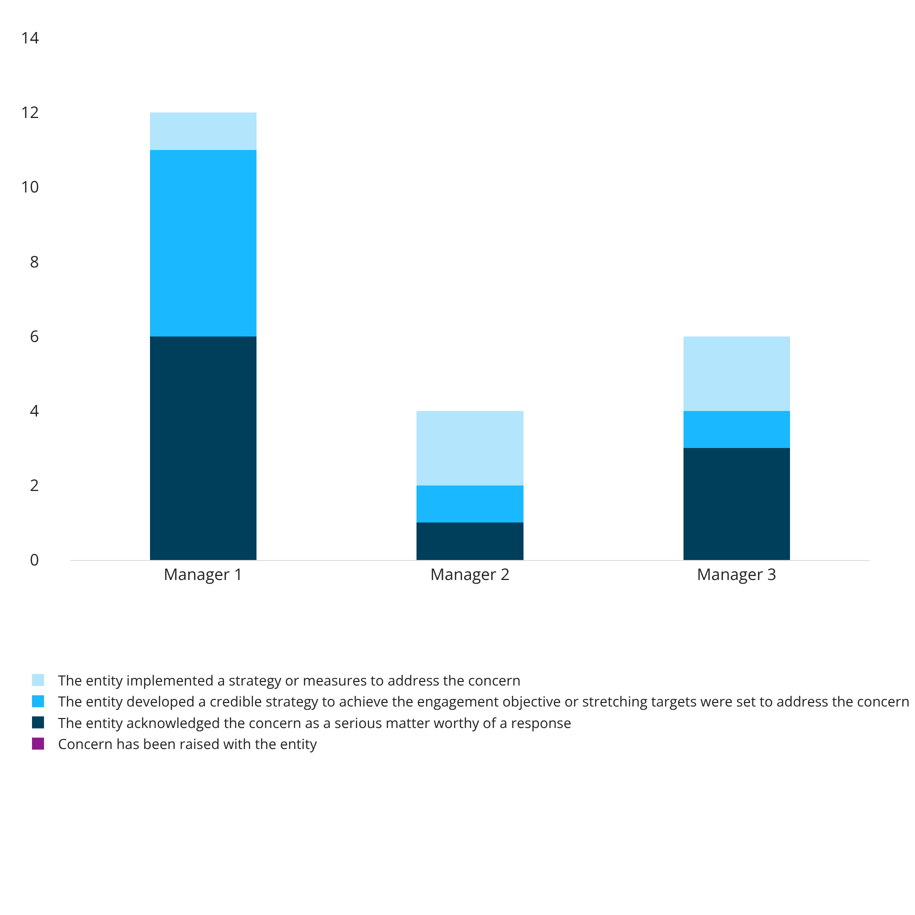 The image size is (915, 915). I want to click on legend-label: The entity acknowledged the concern as a serious matter worthy of a response, so click(315, 723).